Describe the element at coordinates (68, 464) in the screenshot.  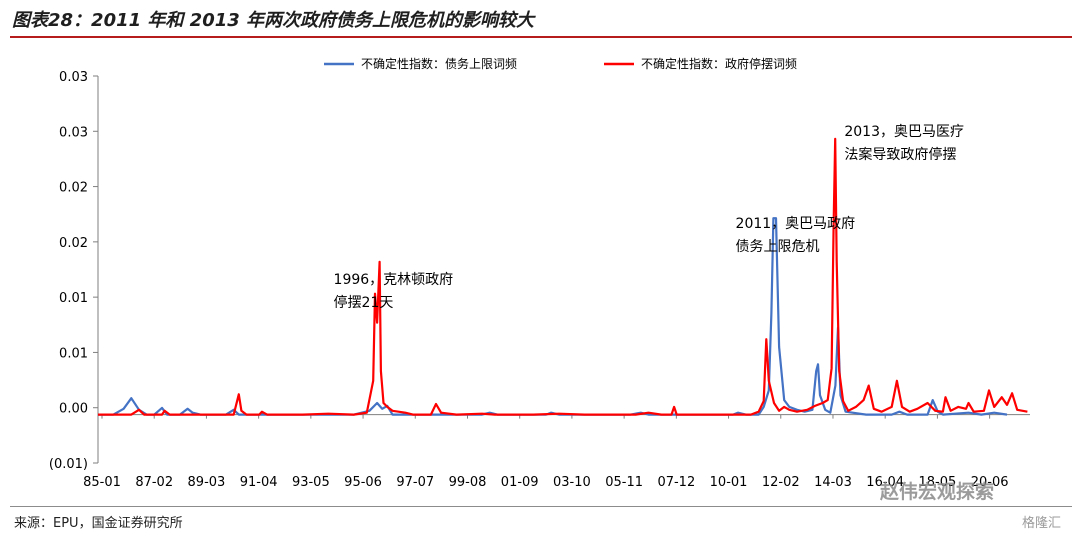
I see `y-tick-label: (0.01)` at that location.